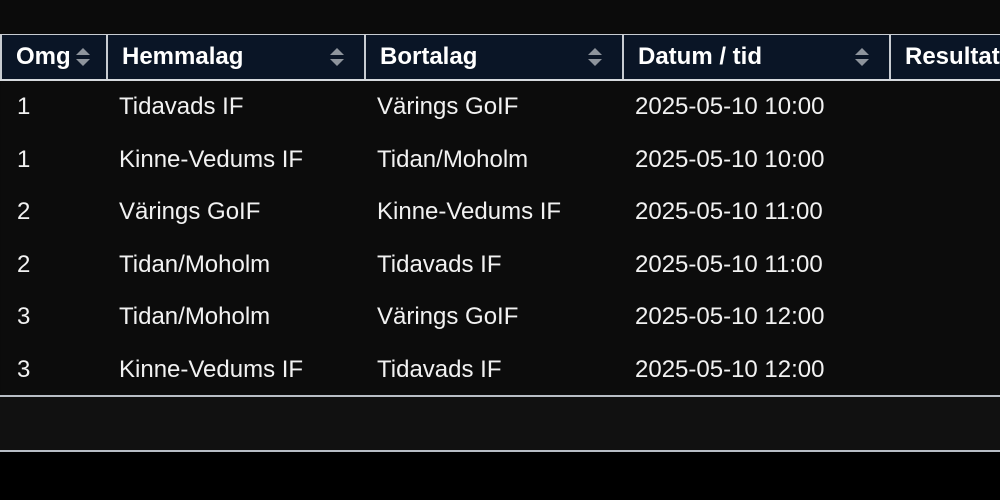 The image size is (1000, 500). I want to click on column-header-label: Resultat, so click(952, 57).